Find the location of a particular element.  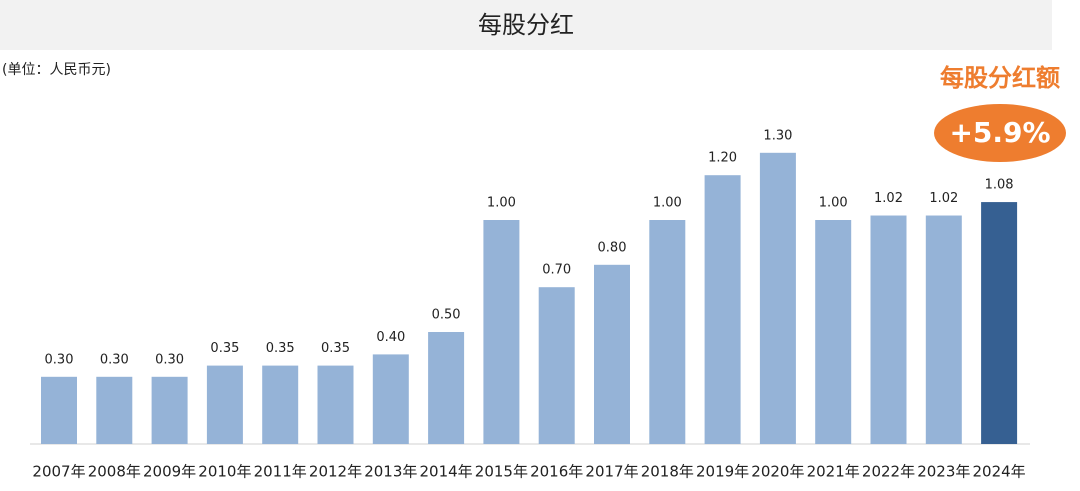

x-tick-label: 2008年 is located at coordinates (114, 472).